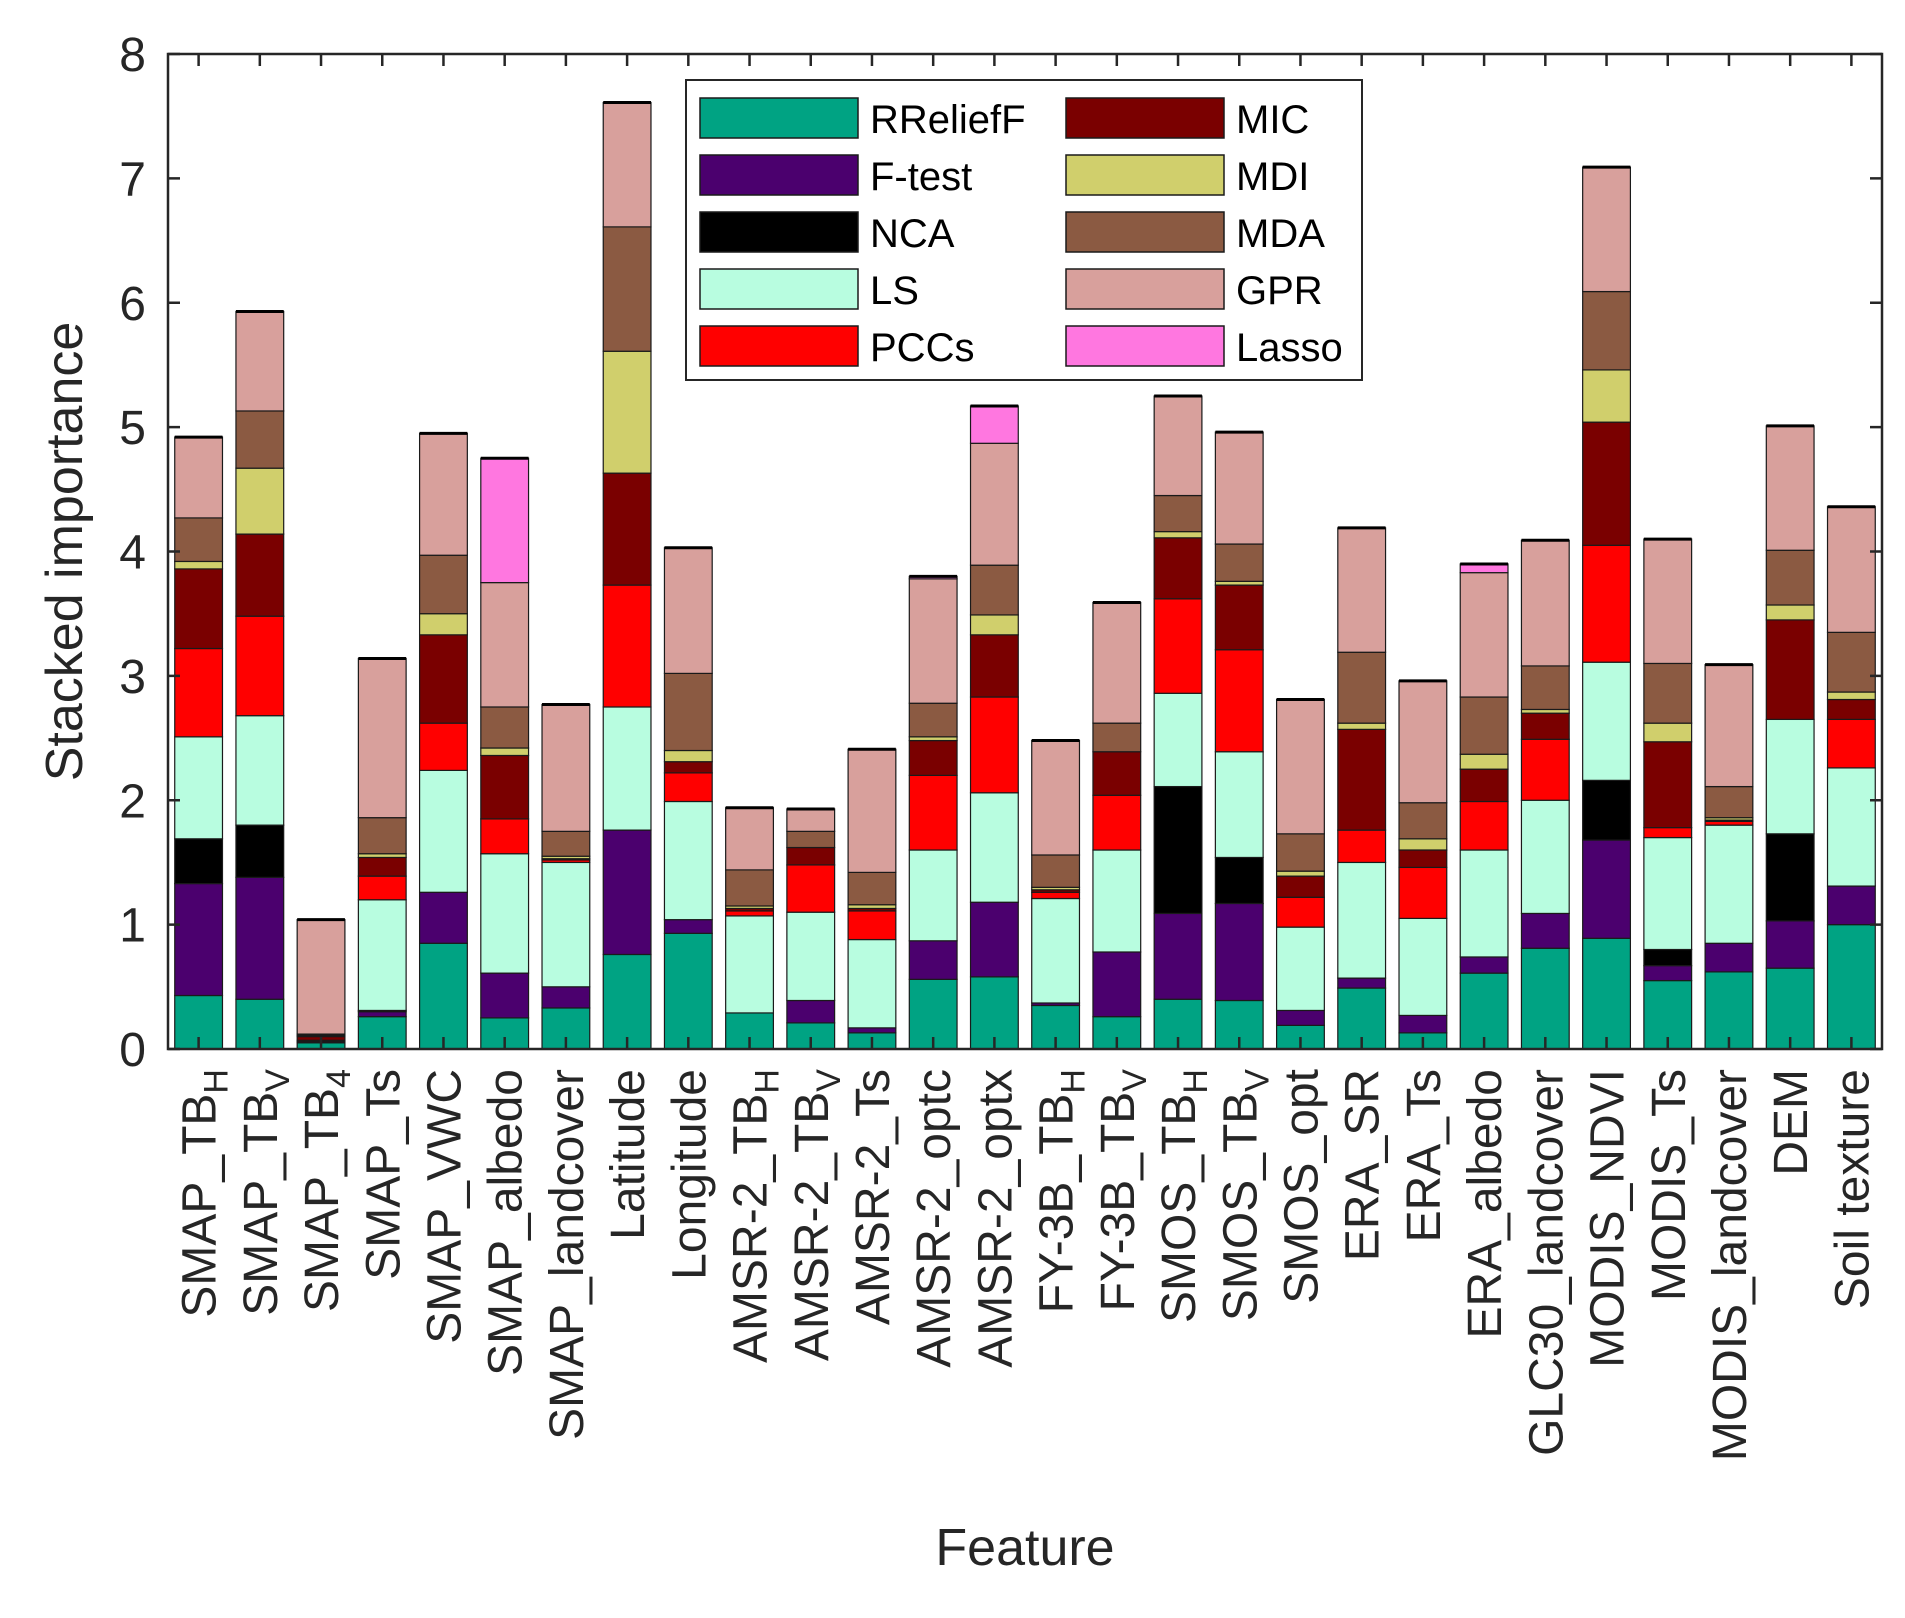  What do you see at coordinates (922, 348) in the screenshot?
I see `legend-label: PCCs` at bounding box center [922, 348].